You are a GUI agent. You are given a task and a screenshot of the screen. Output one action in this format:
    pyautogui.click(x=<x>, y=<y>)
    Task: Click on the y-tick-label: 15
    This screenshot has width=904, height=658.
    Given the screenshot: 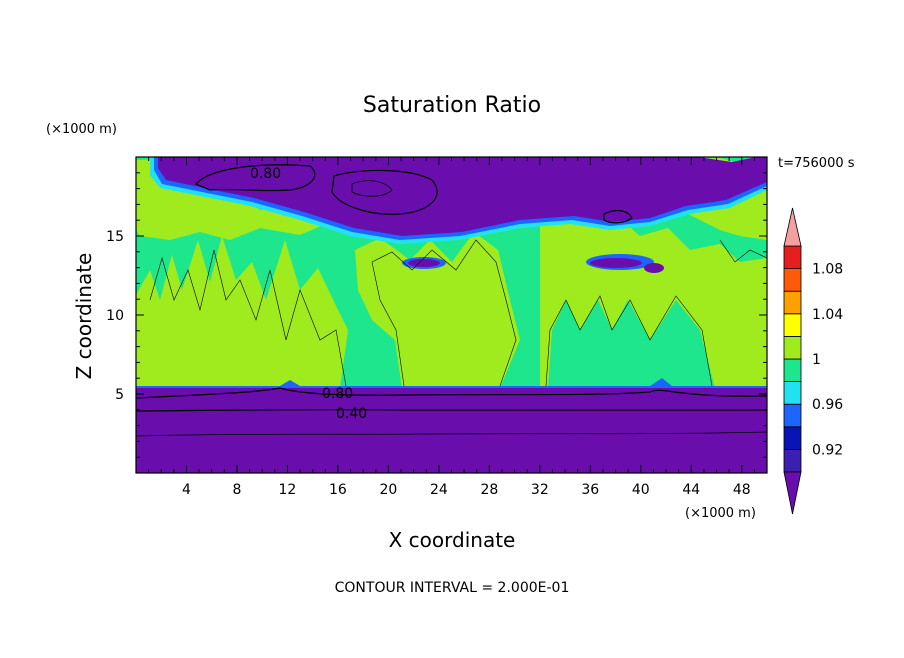 What is the action you would take?
    pyautogui.click(x=115, y=237)
    